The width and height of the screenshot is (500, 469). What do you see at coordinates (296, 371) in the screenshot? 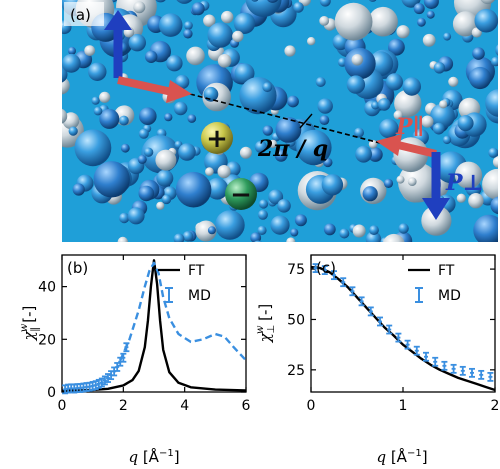
I see `y-tick-label: 25` at bounding box center [296, 371].